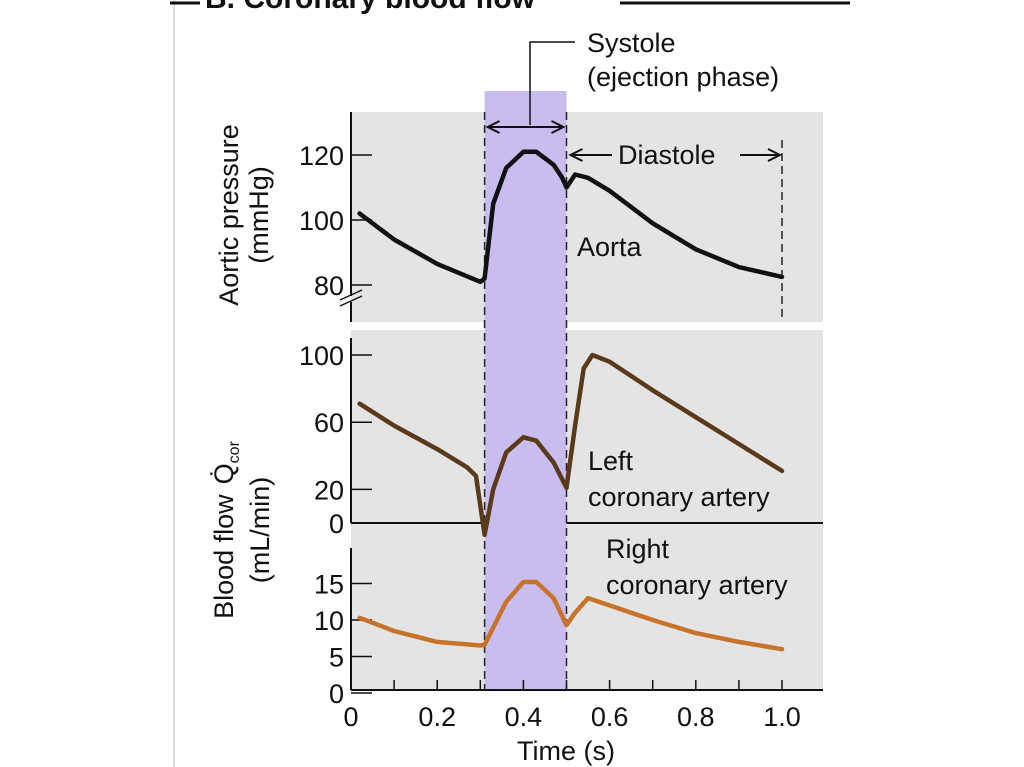 The width and height of the screenshot is (1024, 767). I want to click on series-line-right-coronary-artery, so click(571, 615).